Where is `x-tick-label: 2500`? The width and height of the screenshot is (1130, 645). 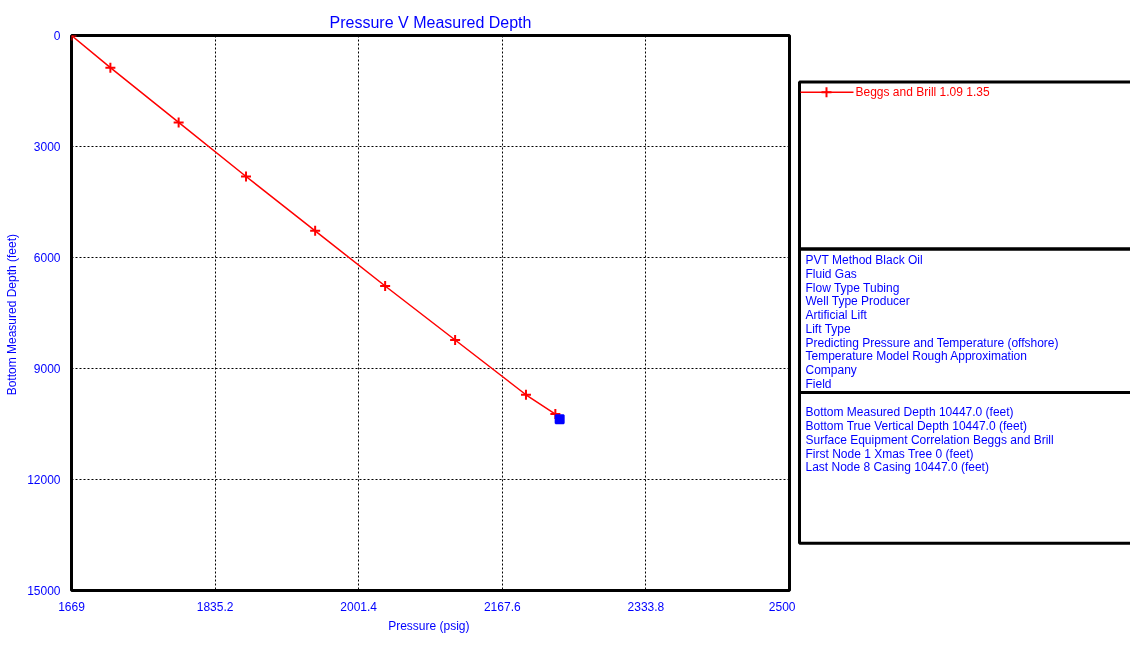
x-tick-label: 2500 is located at coordinates (782, 606).